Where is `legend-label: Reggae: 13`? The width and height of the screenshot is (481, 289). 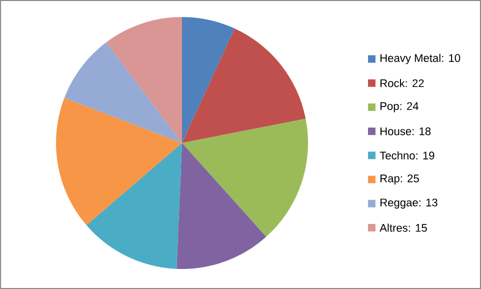 legend-label: Reggae: 13 is located at coordinates (409, 203).